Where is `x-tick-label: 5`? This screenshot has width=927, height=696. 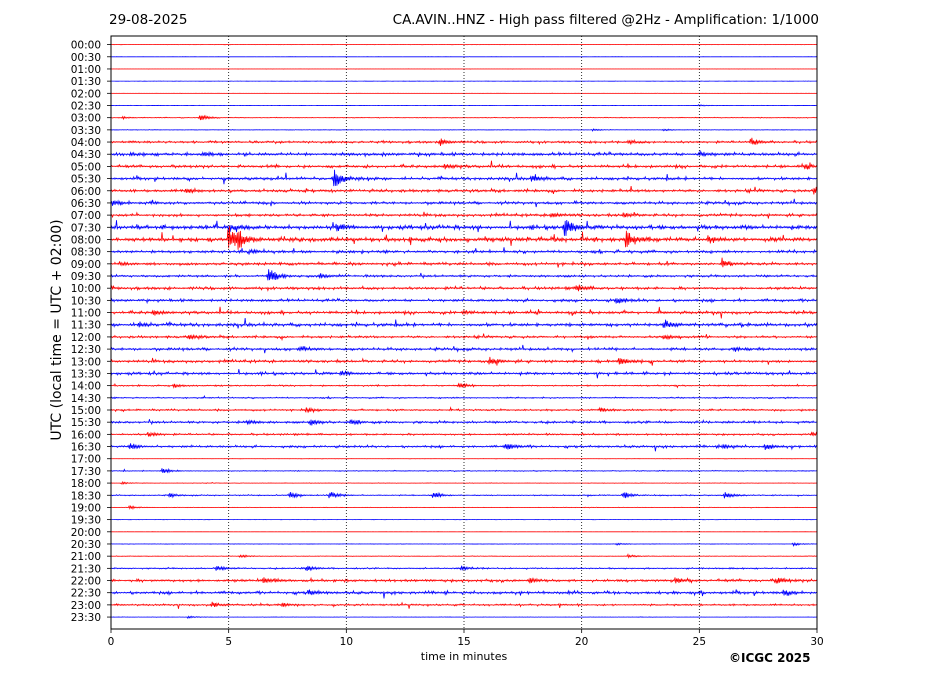 x-tick-label: 5 is located at coordinates (228, 642).